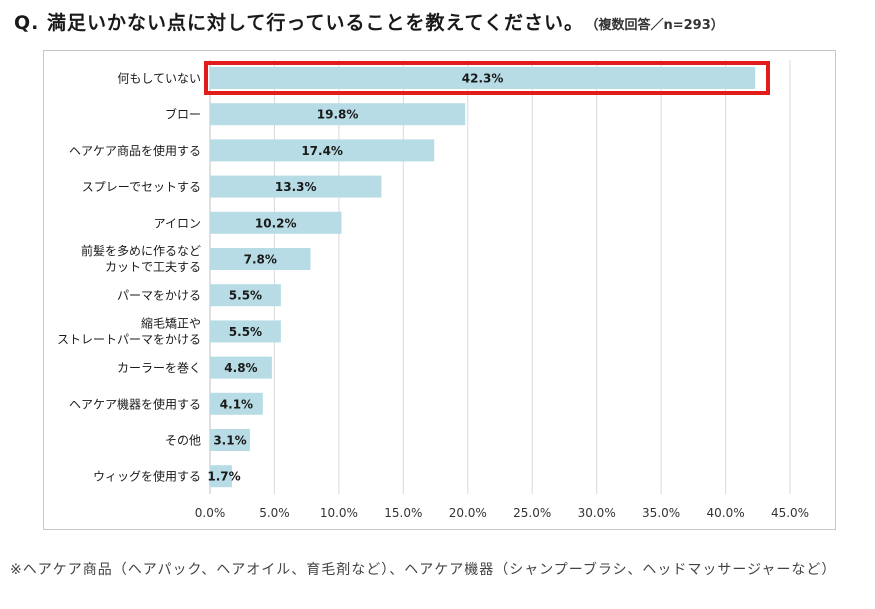  I want to click on category-label: 何もしていない, so click(159, 79).